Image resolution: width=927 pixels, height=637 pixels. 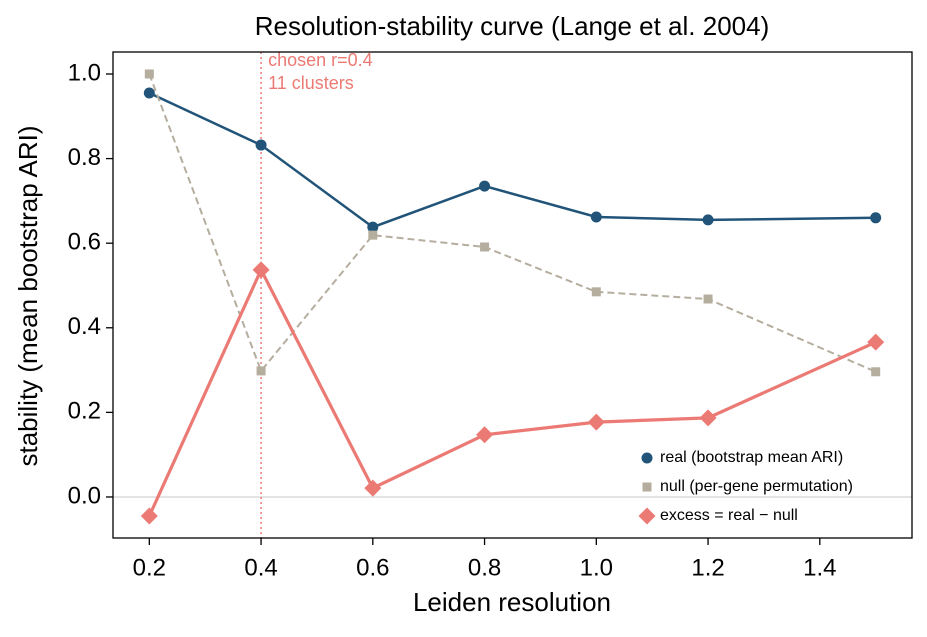 I want to click on y-tick-label: 0.6, so click(x=84, y=242).